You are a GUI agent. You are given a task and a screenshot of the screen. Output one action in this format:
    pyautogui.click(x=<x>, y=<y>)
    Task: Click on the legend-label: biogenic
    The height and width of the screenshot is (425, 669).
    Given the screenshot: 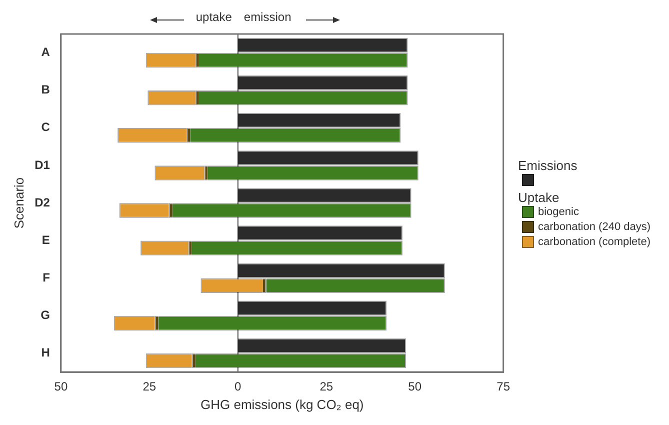 What is the action you would take?
    pyautogui.click(x=558, y=212)
    